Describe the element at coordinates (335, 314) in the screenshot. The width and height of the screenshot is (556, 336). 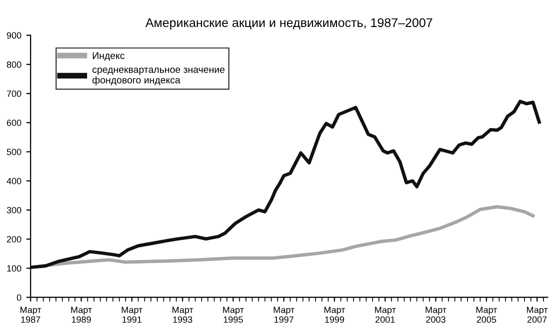
I see `x-tick-label: Март 1999` at that location.